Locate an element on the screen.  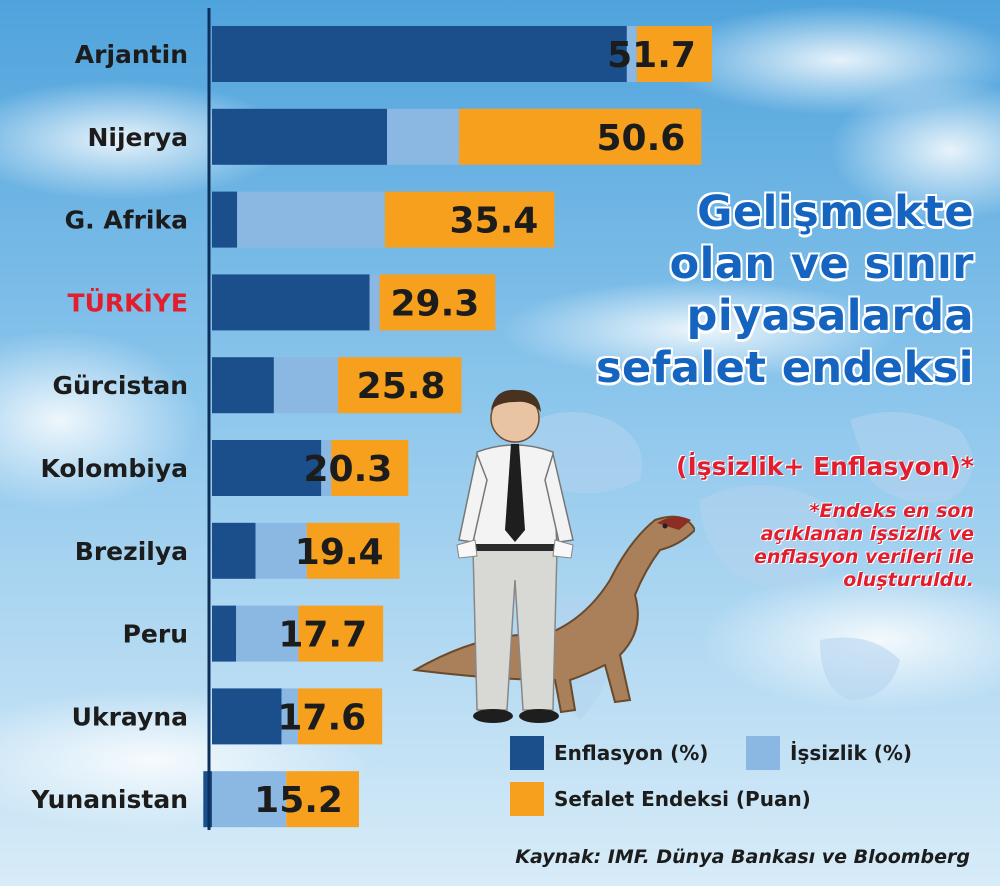
legend-label: Enflasyon (%) is located at coordinates (631, 753).